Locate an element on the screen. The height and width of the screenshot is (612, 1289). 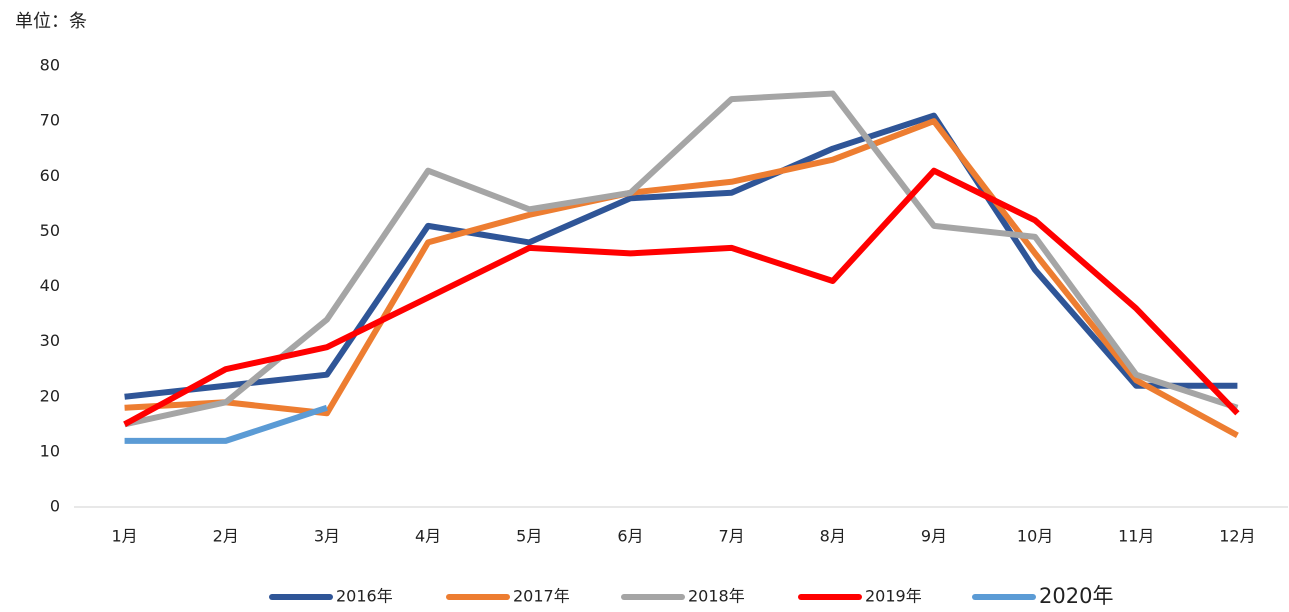
y-tick-label: 50 is located at coordinates (50, 230).